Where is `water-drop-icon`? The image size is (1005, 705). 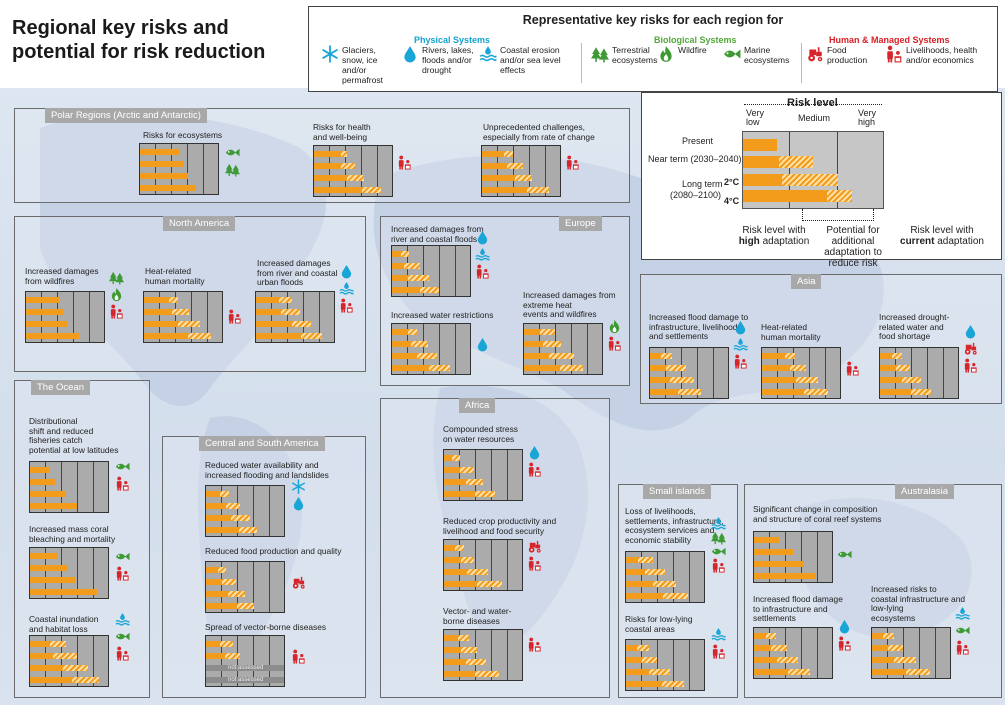
water-drop-icon is located at coordinates (482, 344).